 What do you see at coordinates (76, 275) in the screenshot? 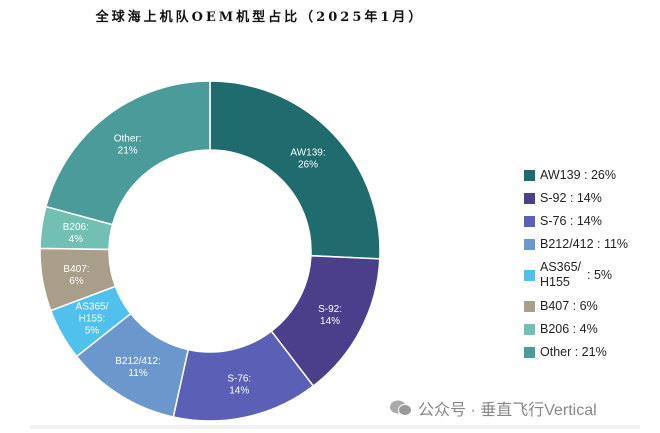
I see `slice-label: B407: 6%` at bounding box center [76, 275].